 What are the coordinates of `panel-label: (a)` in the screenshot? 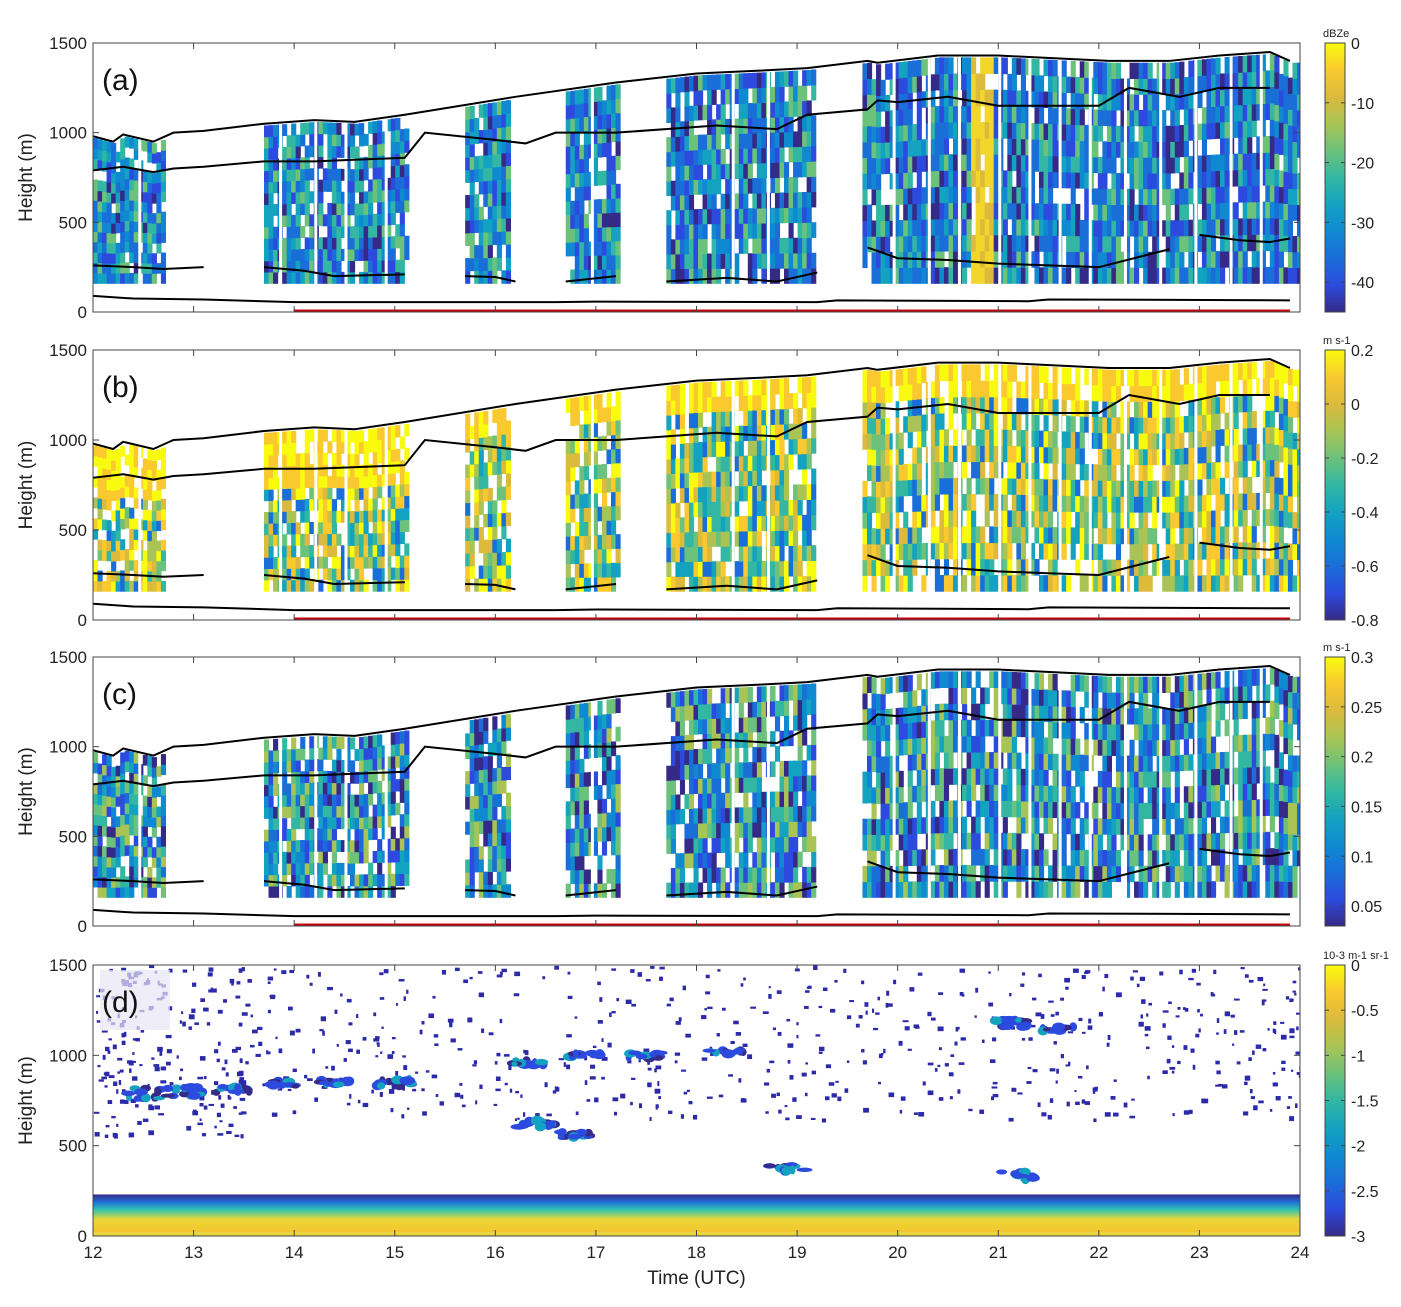 It's located at (120, 80).